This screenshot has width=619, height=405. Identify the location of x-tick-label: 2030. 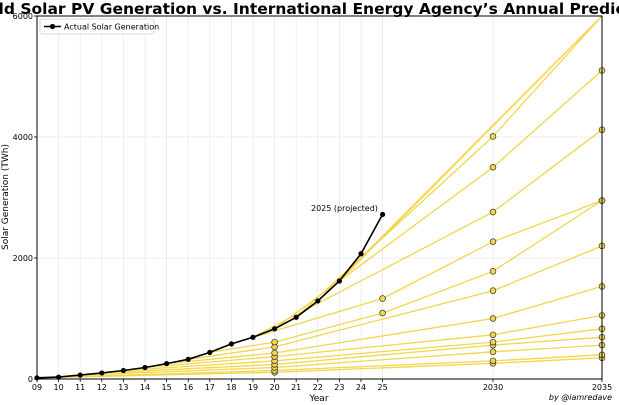
(493, 387).